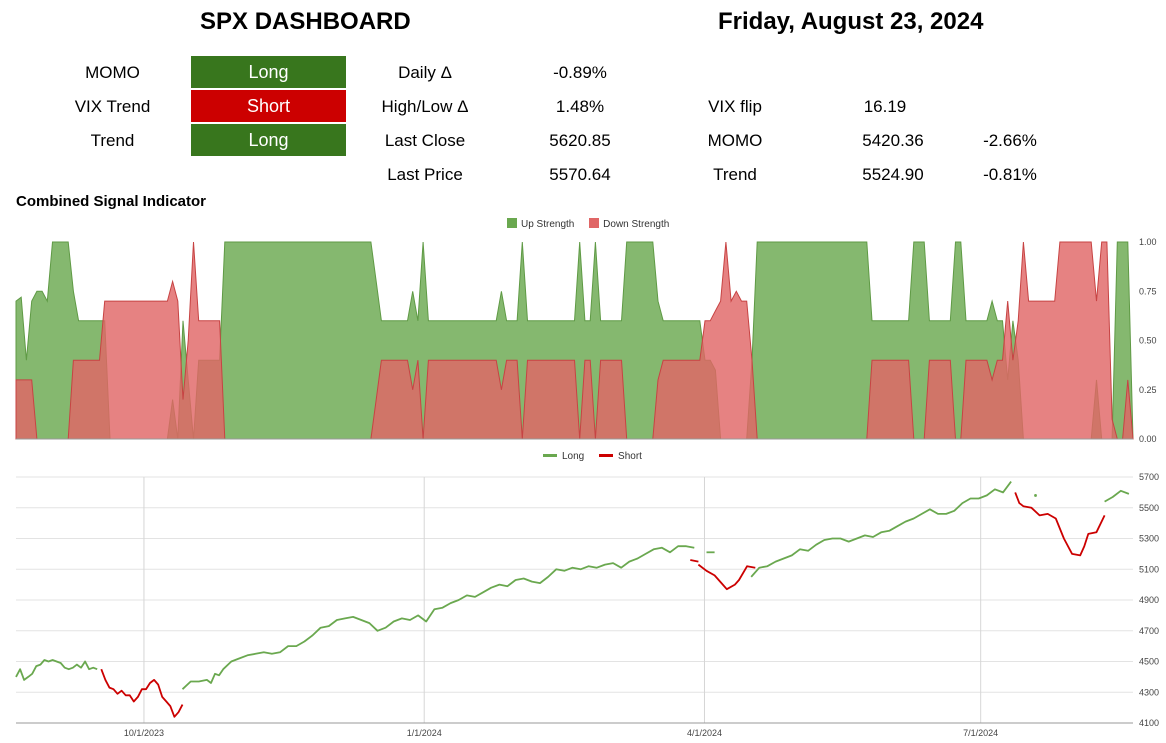 This screenshot has height=743, width=1166. Describe the element at coordinates (851, 21) in the screenshot. I see `dashboard-date: Friday, August 23, 2024` at that location.